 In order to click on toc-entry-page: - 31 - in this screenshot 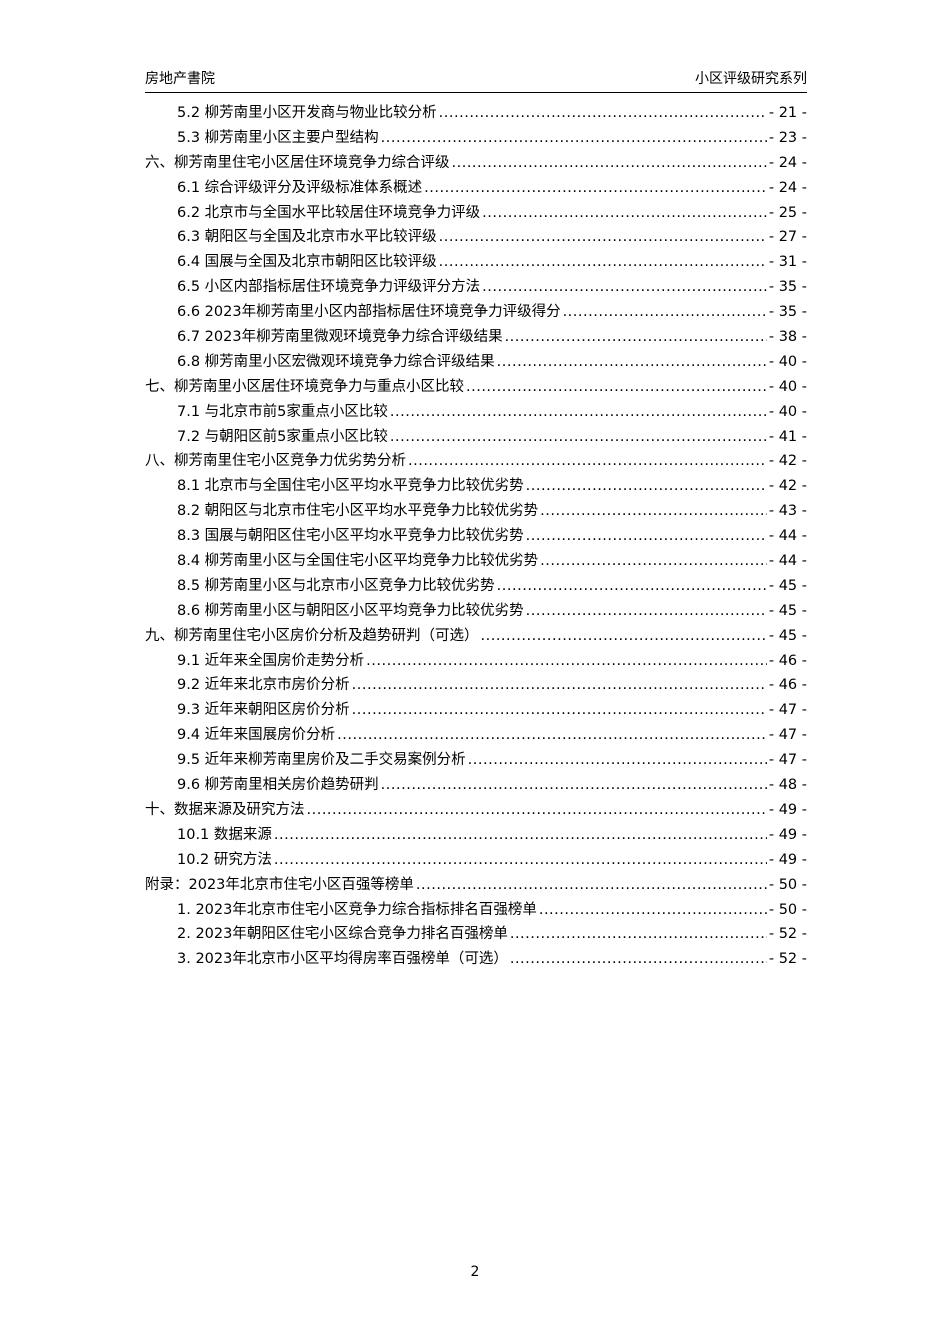, I will do `click(787, 262)`.